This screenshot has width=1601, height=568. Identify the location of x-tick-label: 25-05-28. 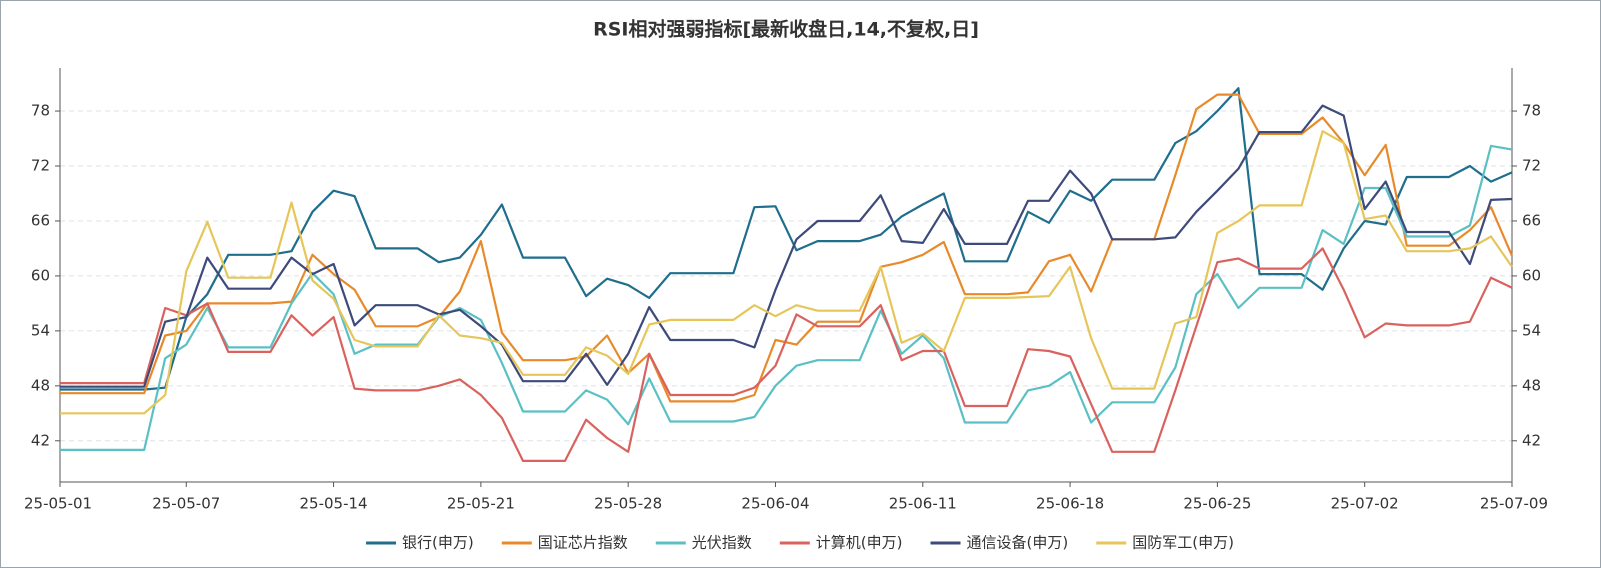
(628, 504).